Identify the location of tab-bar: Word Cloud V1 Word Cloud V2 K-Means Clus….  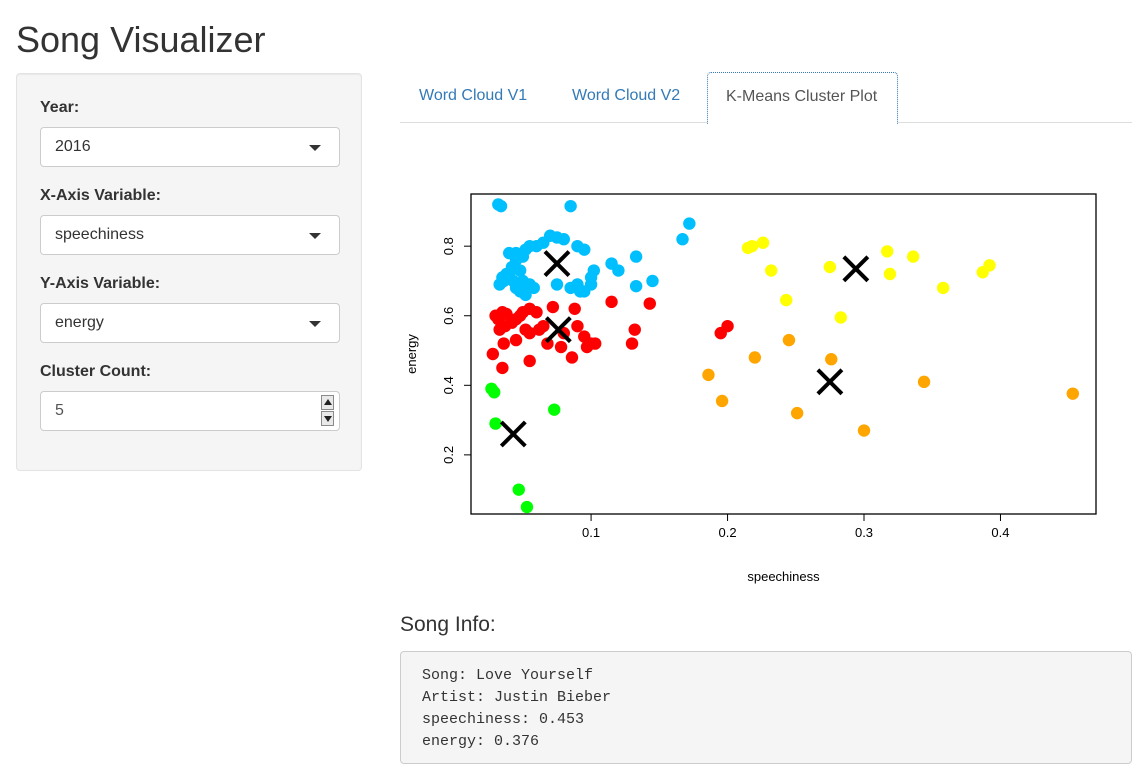
(766, 98).